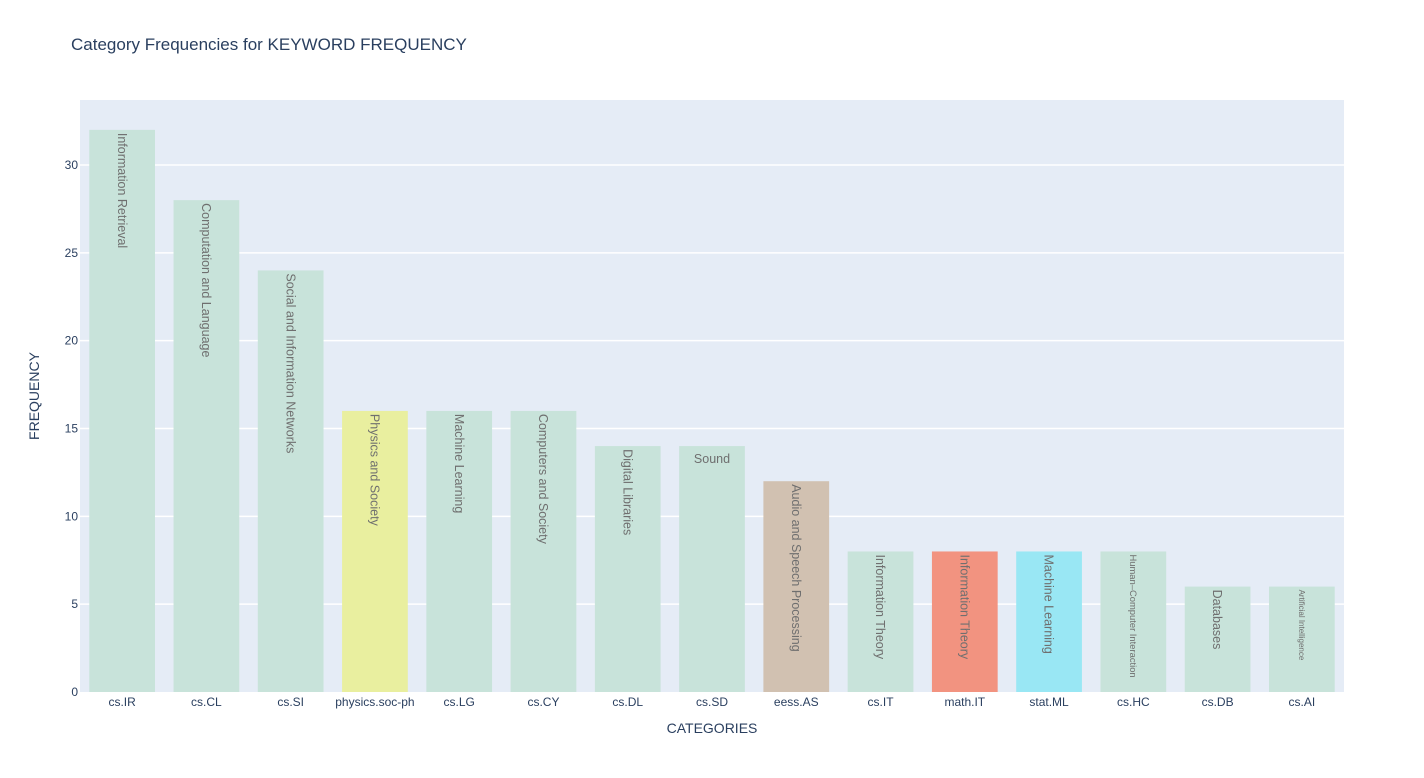  Describe the element at coordinates (1133, 702) in the screenshot. I see `x-tick-label: cs.HC` at that location.